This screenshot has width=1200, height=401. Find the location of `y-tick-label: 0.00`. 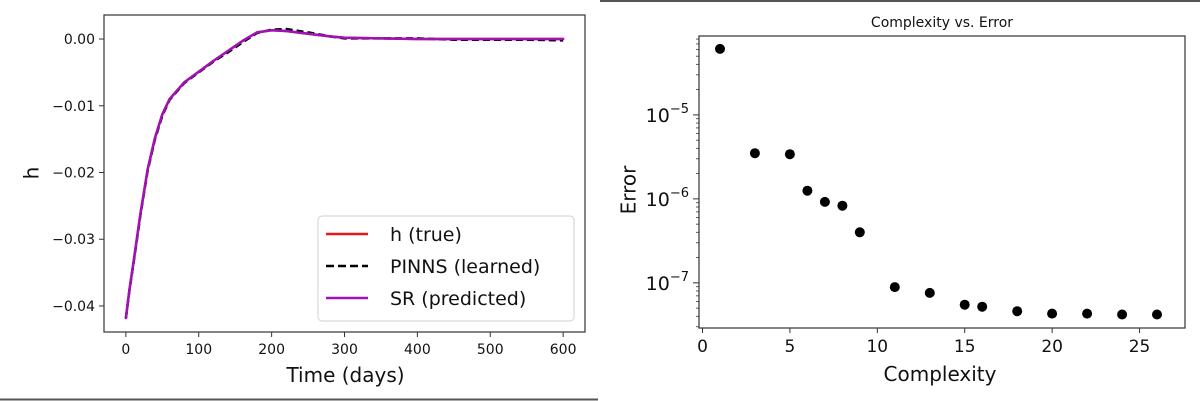

y-tick-label: 0.00 is located at coordinates (79, 40).